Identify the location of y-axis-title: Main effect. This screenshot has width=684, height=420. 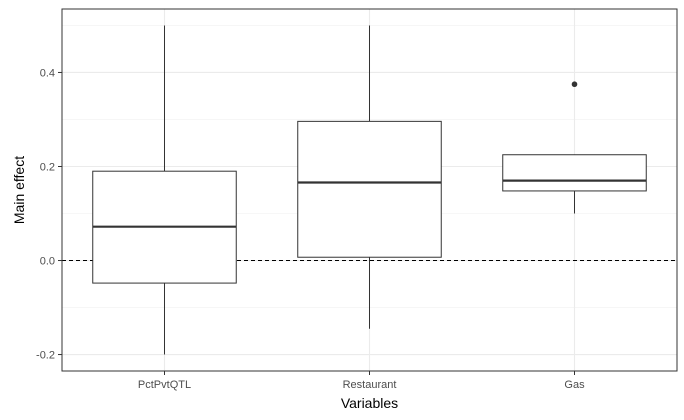
(19, 190).